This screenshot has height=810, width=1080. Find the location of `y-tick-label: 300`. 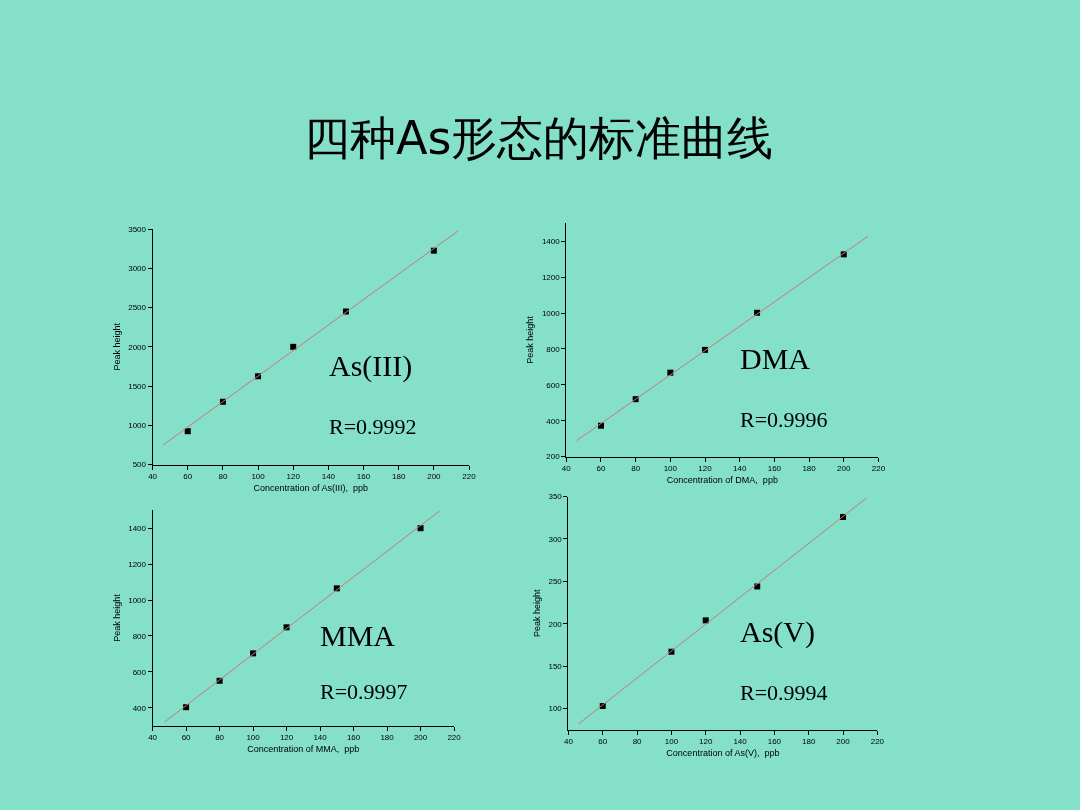

y-tick-label: 300 is located at coordinates (555, 539).